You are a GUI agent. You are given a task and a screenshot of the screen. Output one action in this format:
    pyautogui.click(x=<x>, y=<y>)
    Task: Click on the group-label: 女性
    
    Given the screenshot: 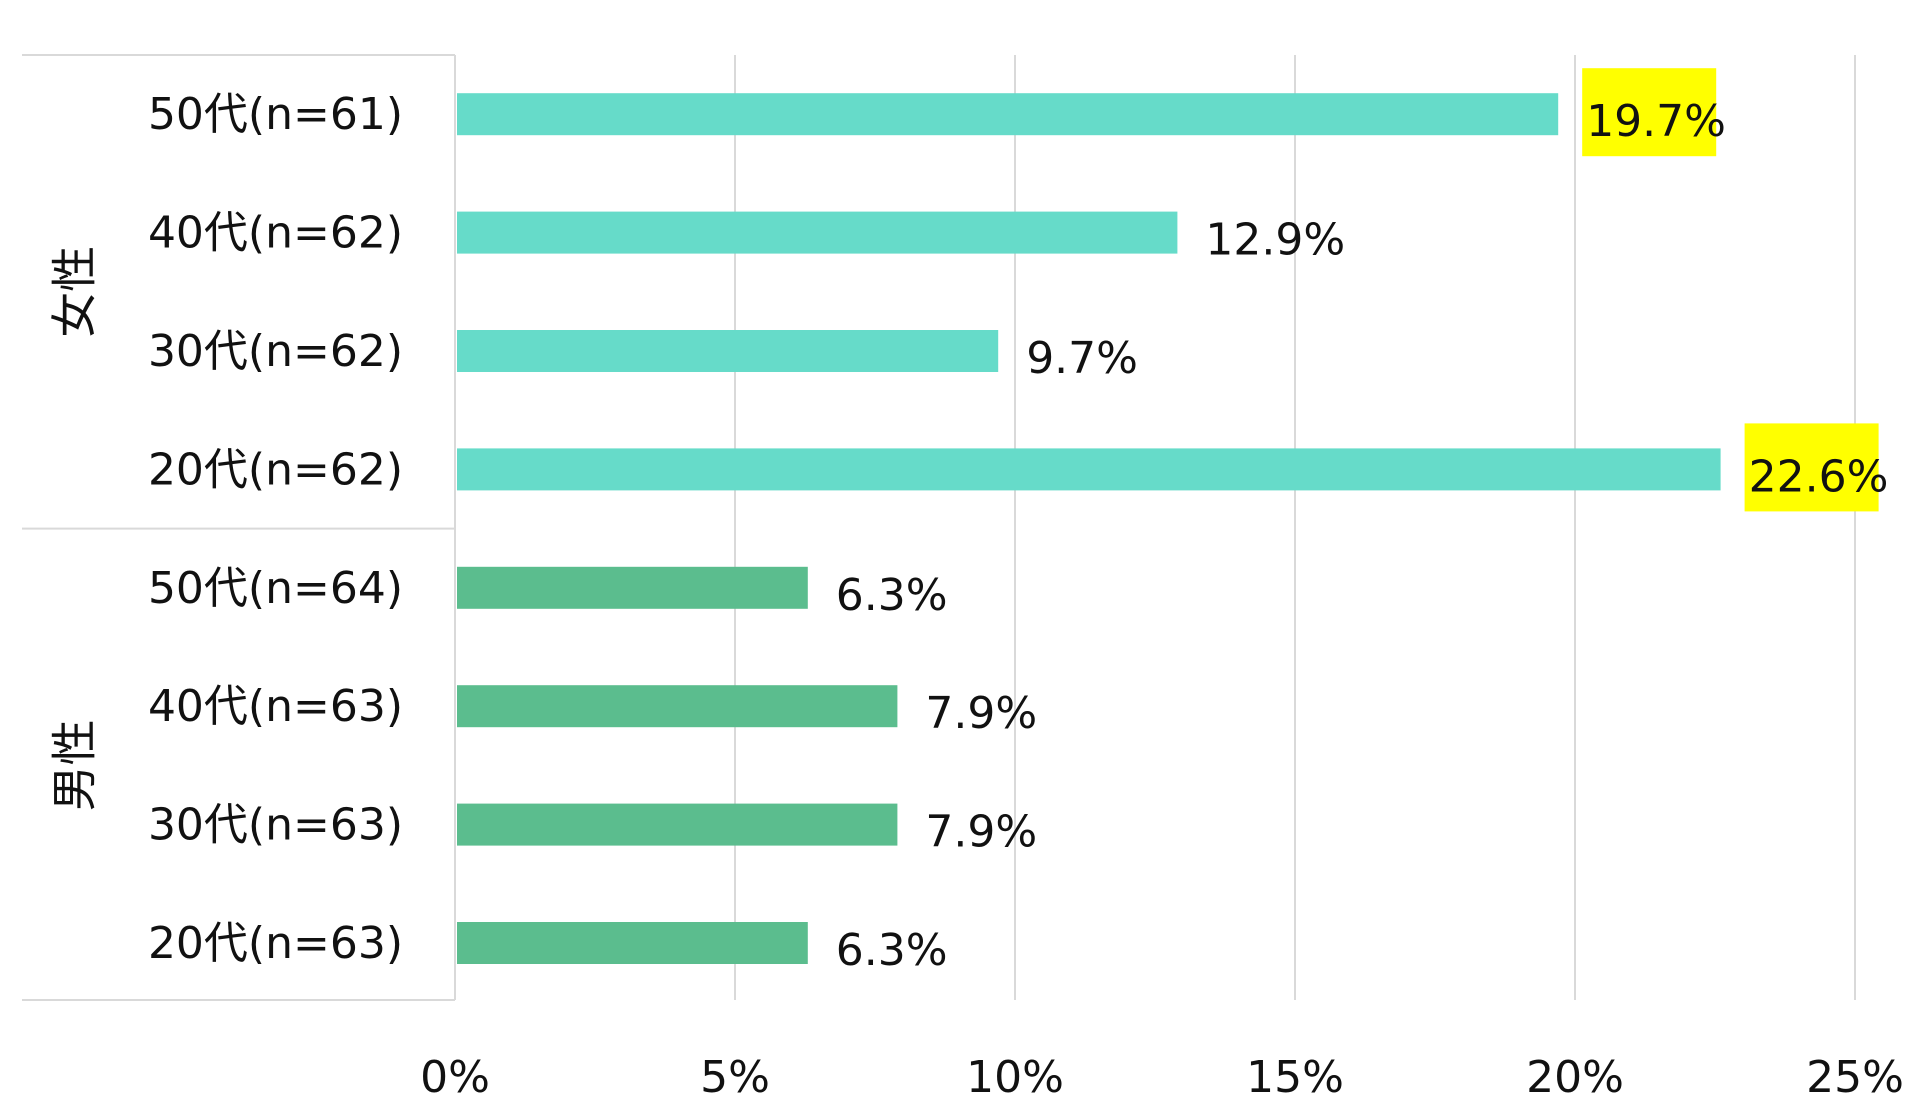 What is the action you would take?
    pyautogui.click(x=75, y=292)
    